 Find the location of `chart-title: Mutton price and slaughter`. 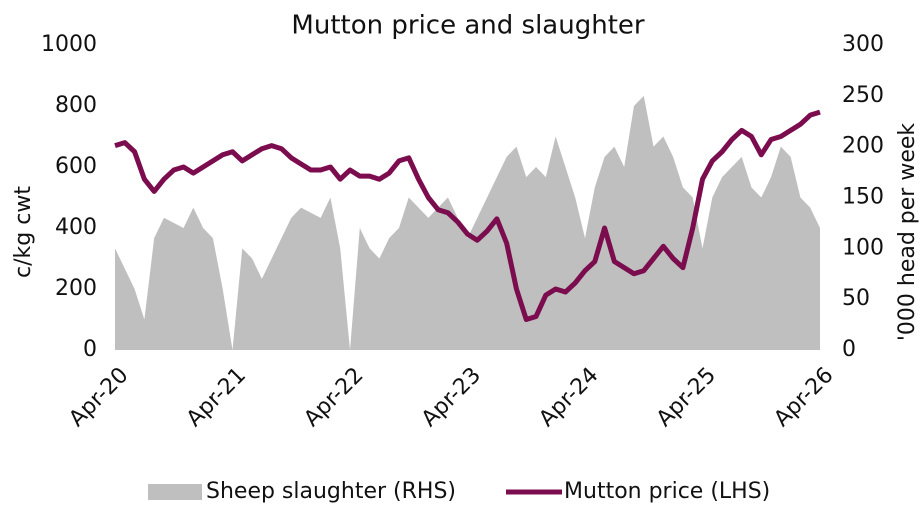

chart-title: Mutton price and slaughter is located at coordinates (467, 26).